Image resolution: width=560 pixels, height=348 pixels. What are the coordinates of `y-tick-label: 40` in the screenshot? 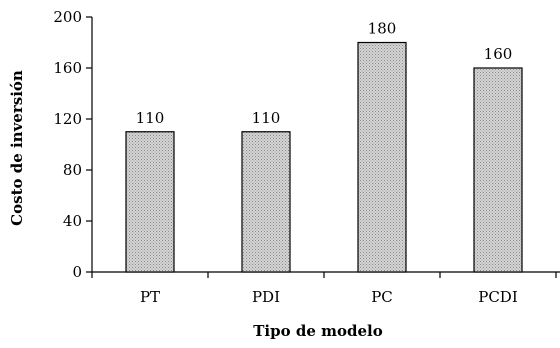 It's located at (72, 221).